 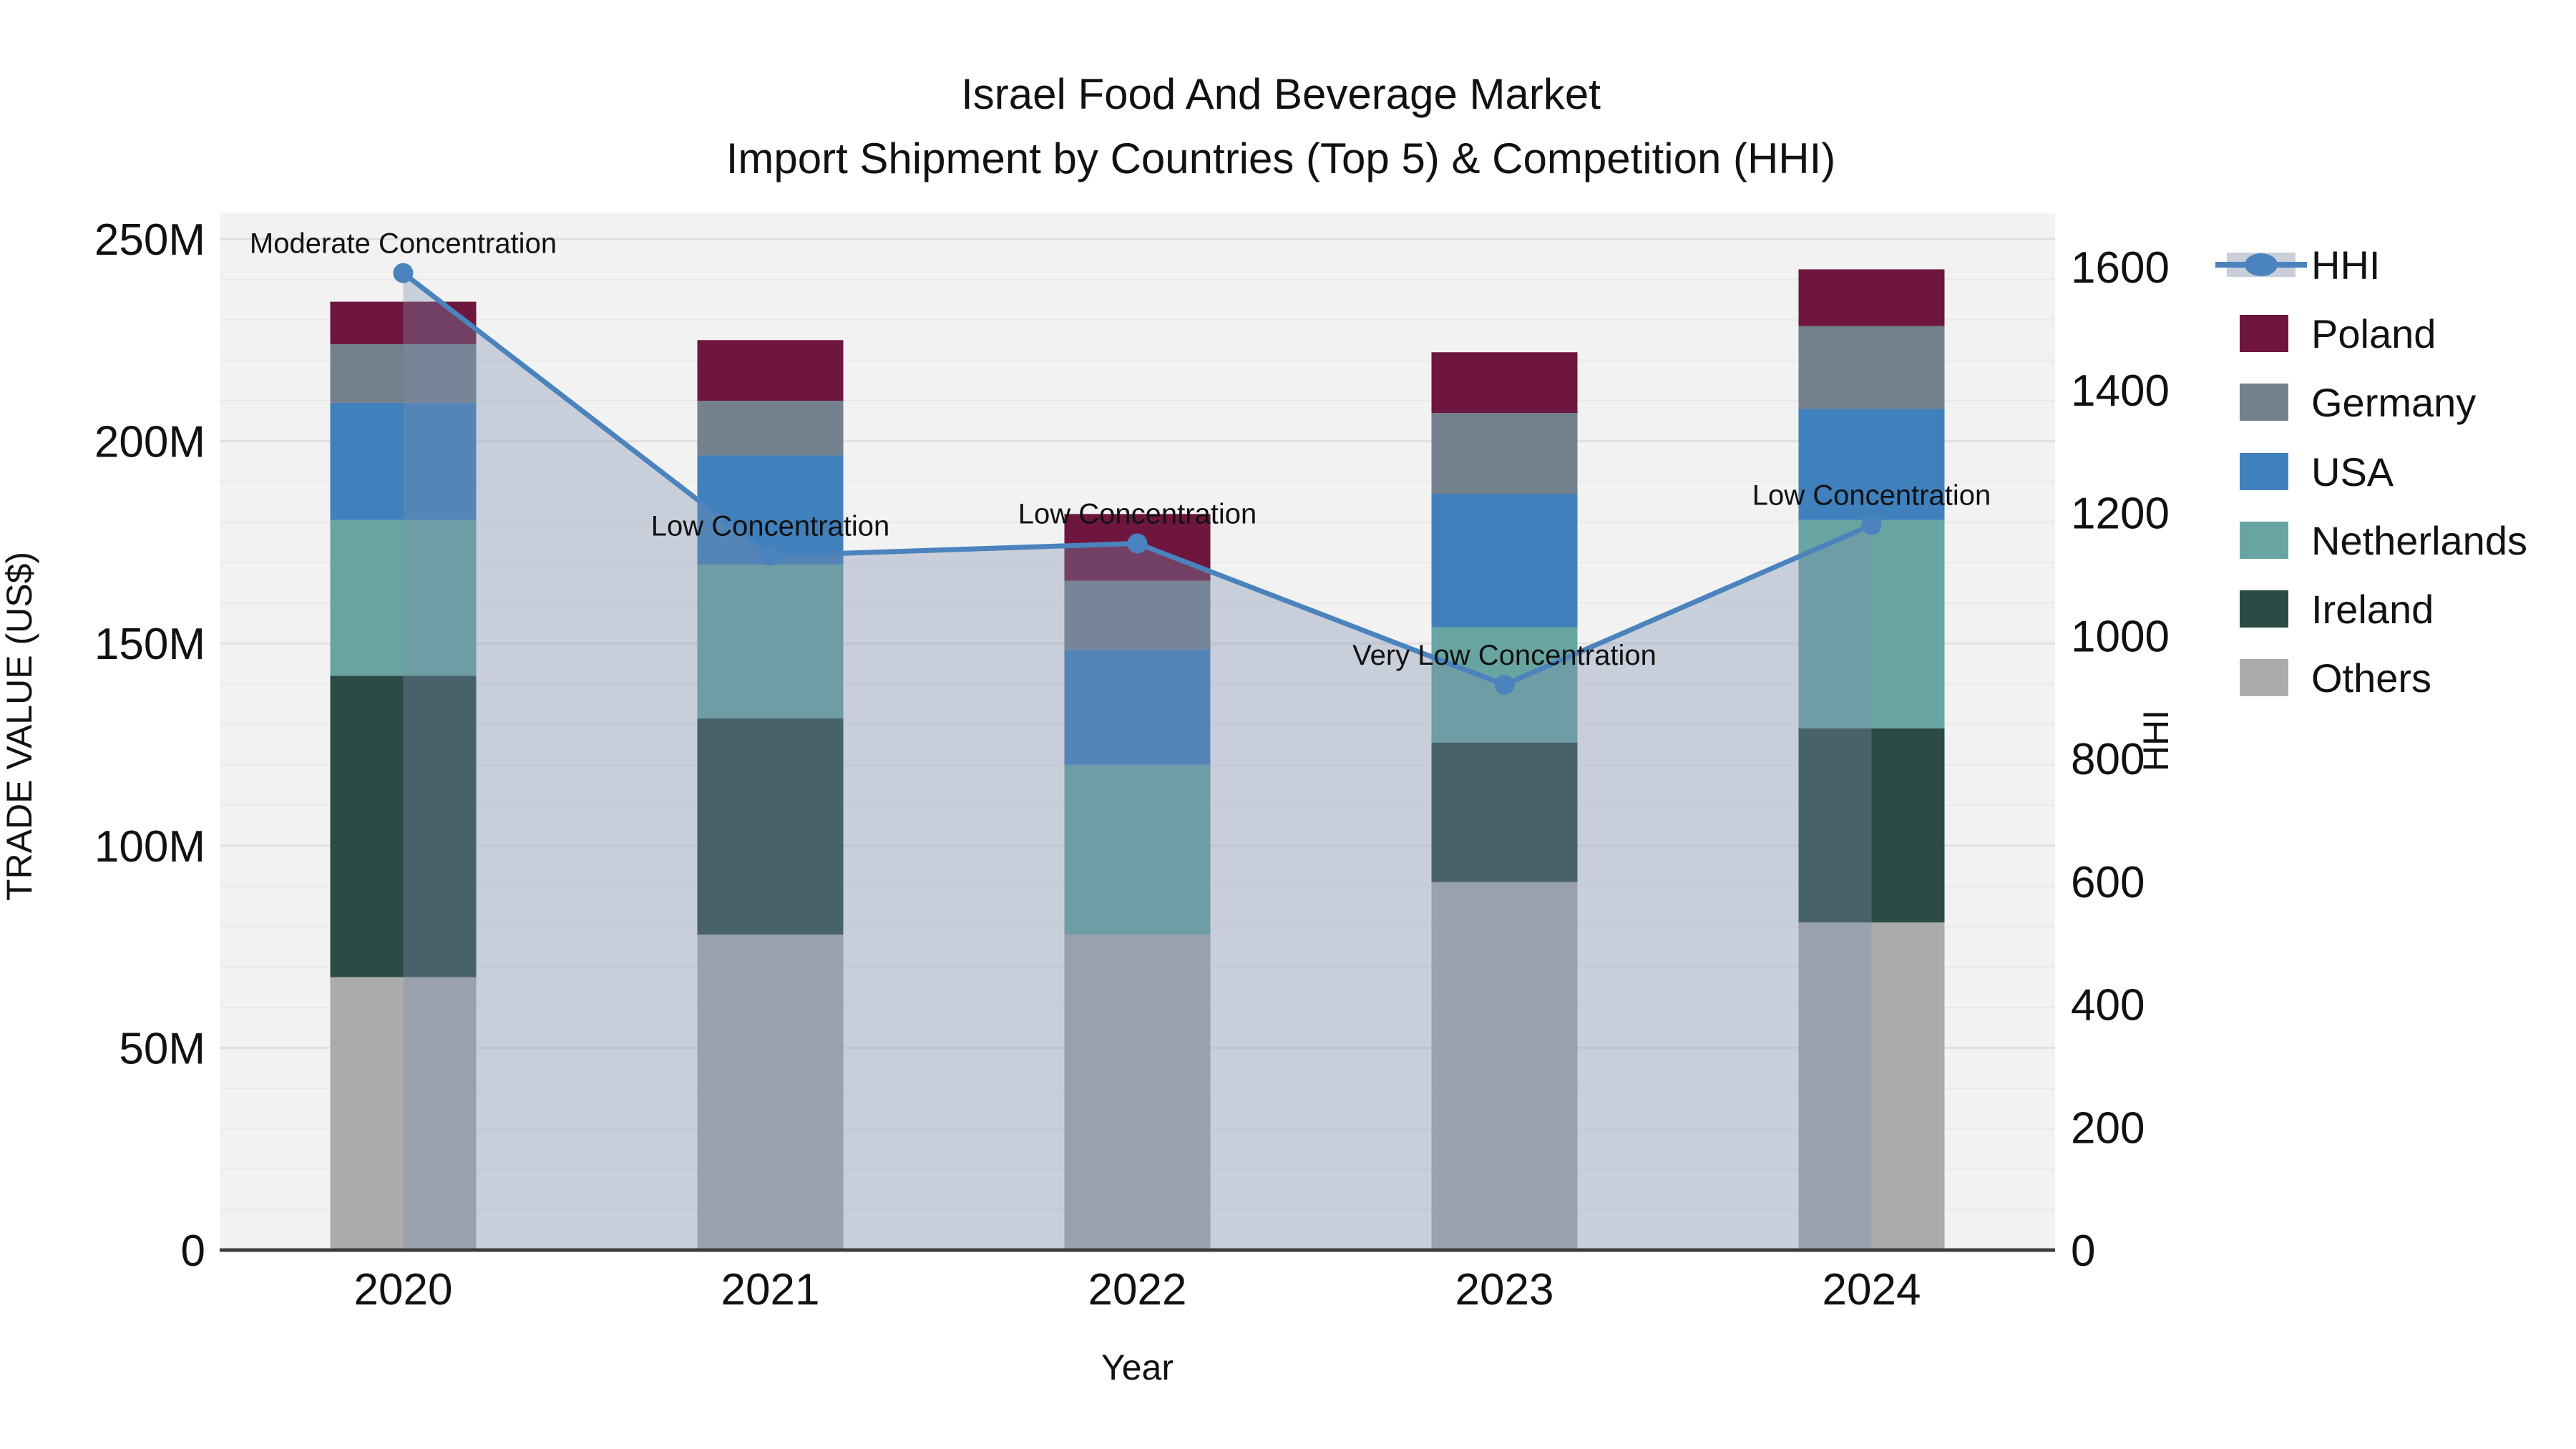 I want to click on x-tick-label: 2020, so click(x=403, y=1289).